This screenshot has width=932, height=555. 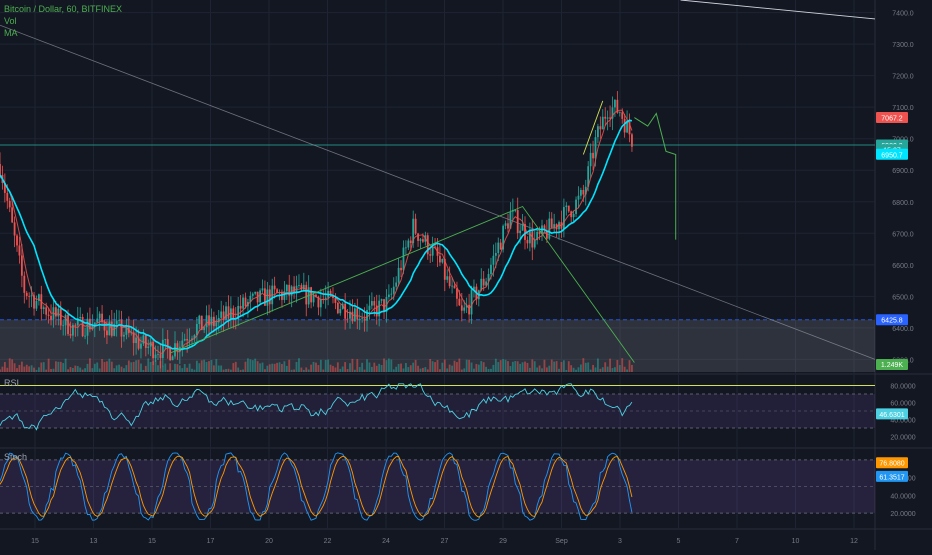 What do you see at coordinates (737, 541) in the screenshot?
I see `time-tick-label: 7` at bounding box center [737, 541].